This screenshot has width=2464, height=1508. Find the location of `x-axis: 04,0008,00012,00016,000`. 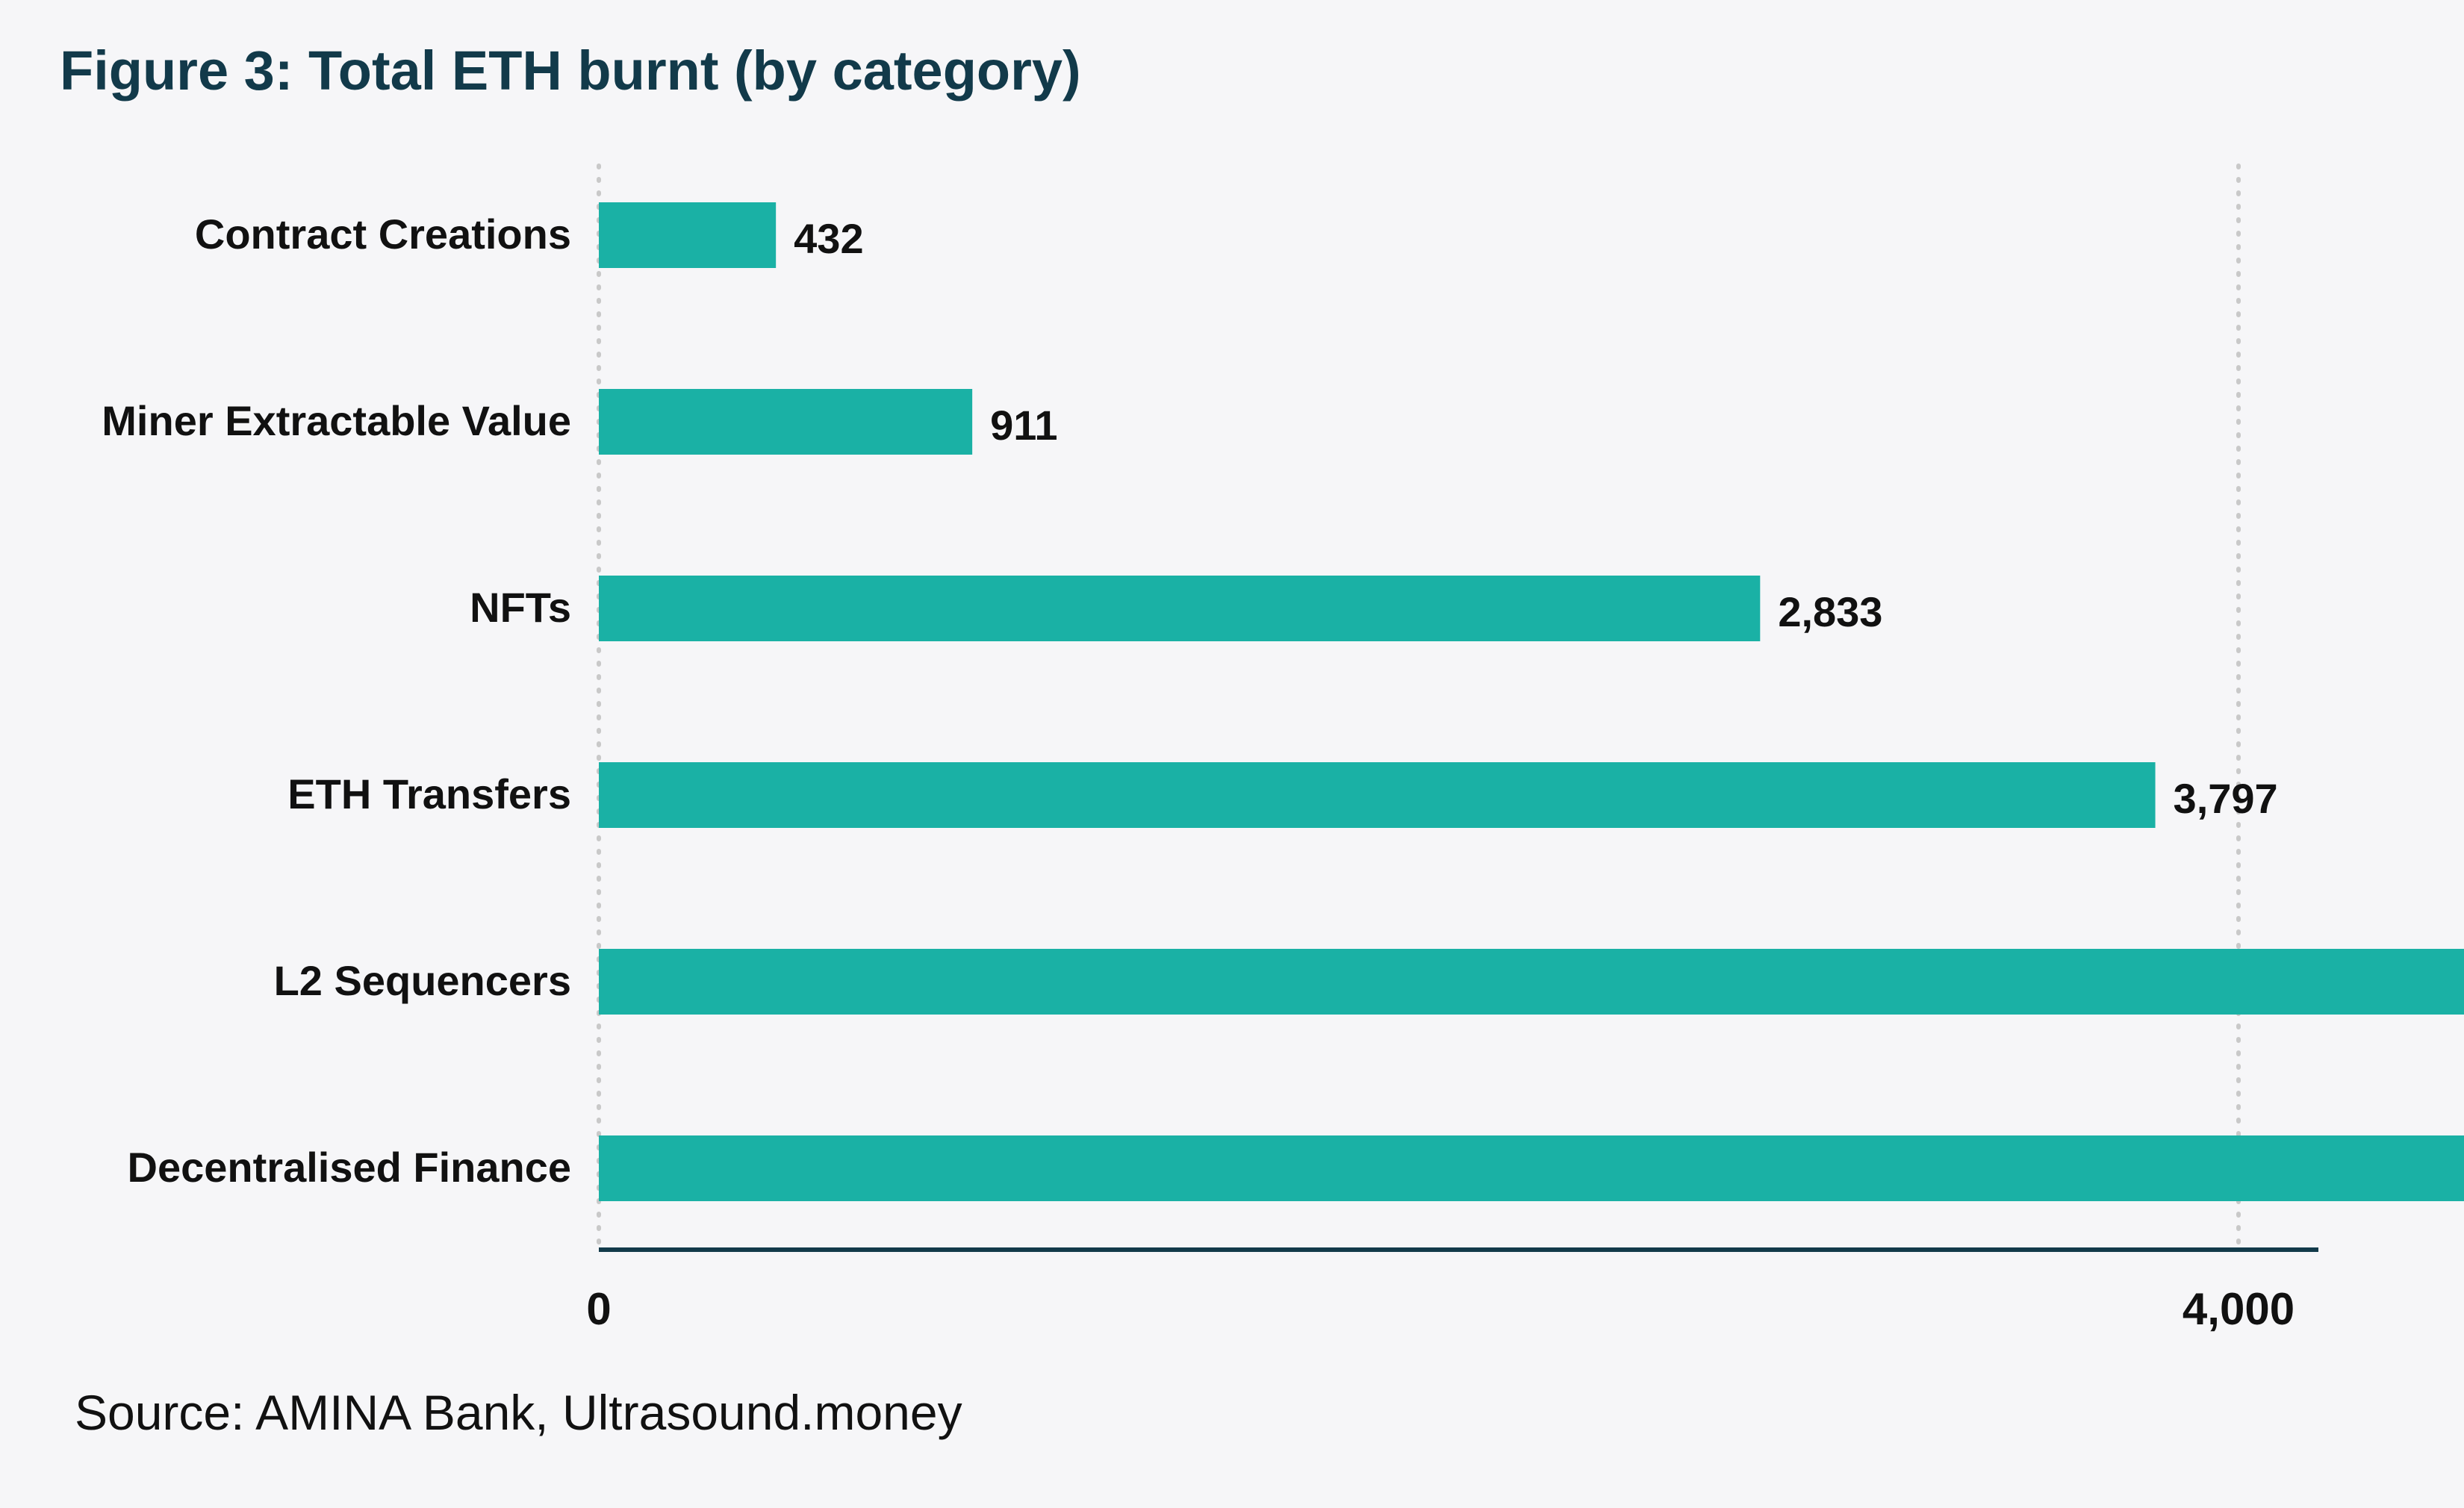

x-axis: 04,0008,00012,00016,000 is located at coordinates (1452, 1290).